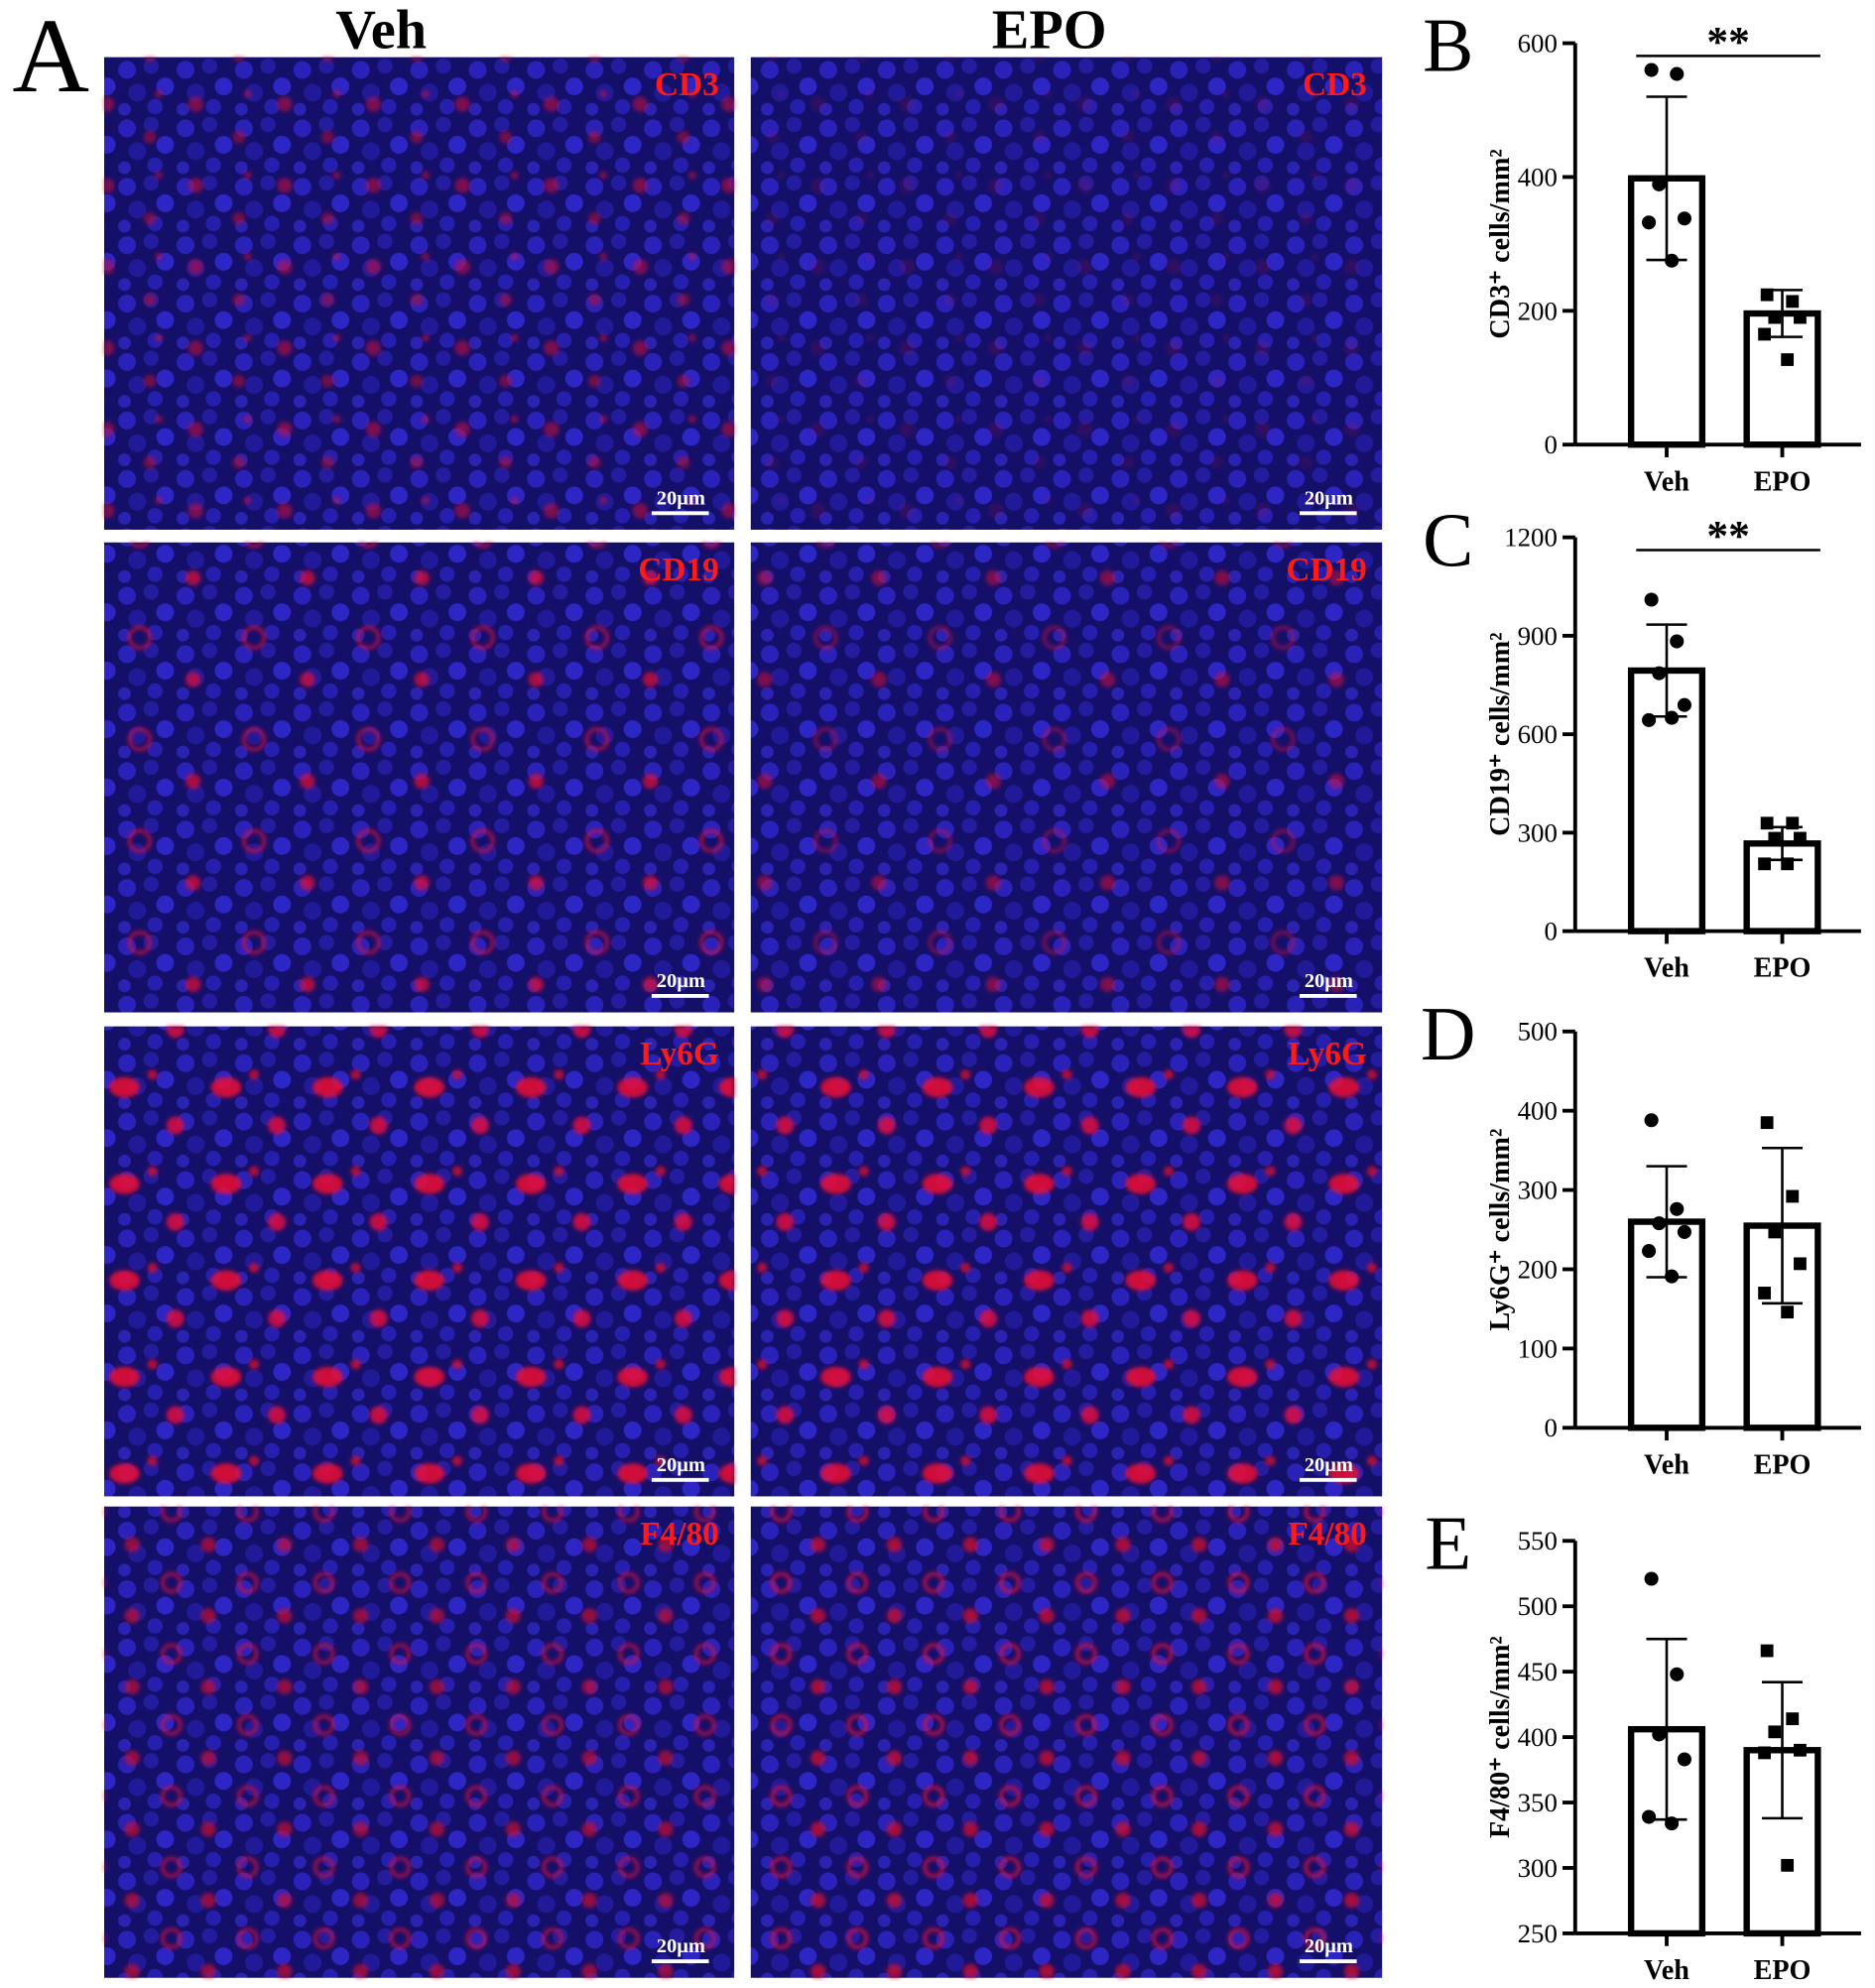 Image resolution: width=1875 pixels, height=1988 pixels. Describe the element at coordinates (1642, 251) in the screenshot. I see `bar-chart: B CD3⁺ cells/mm² 0 200 400 600 Veh EPO **` at that location.